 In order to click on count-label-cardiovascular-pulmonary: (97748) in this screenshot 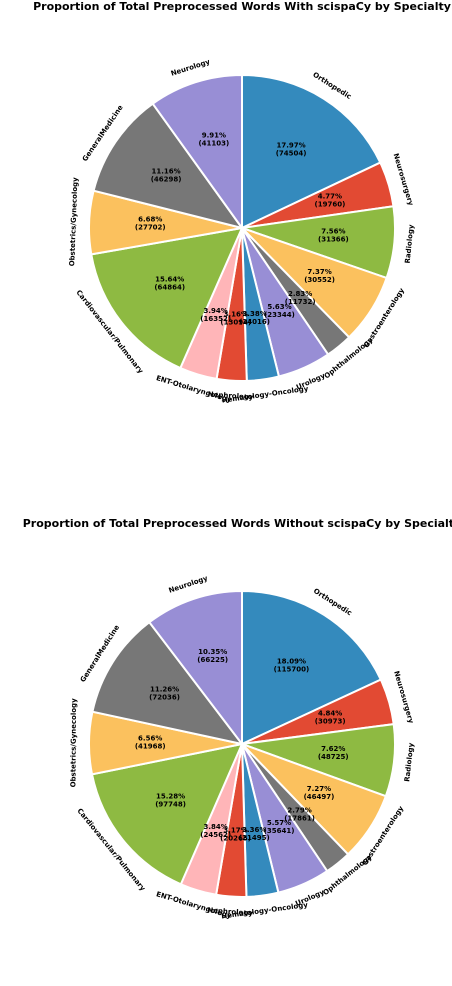, I will do `click(170, 805)`.